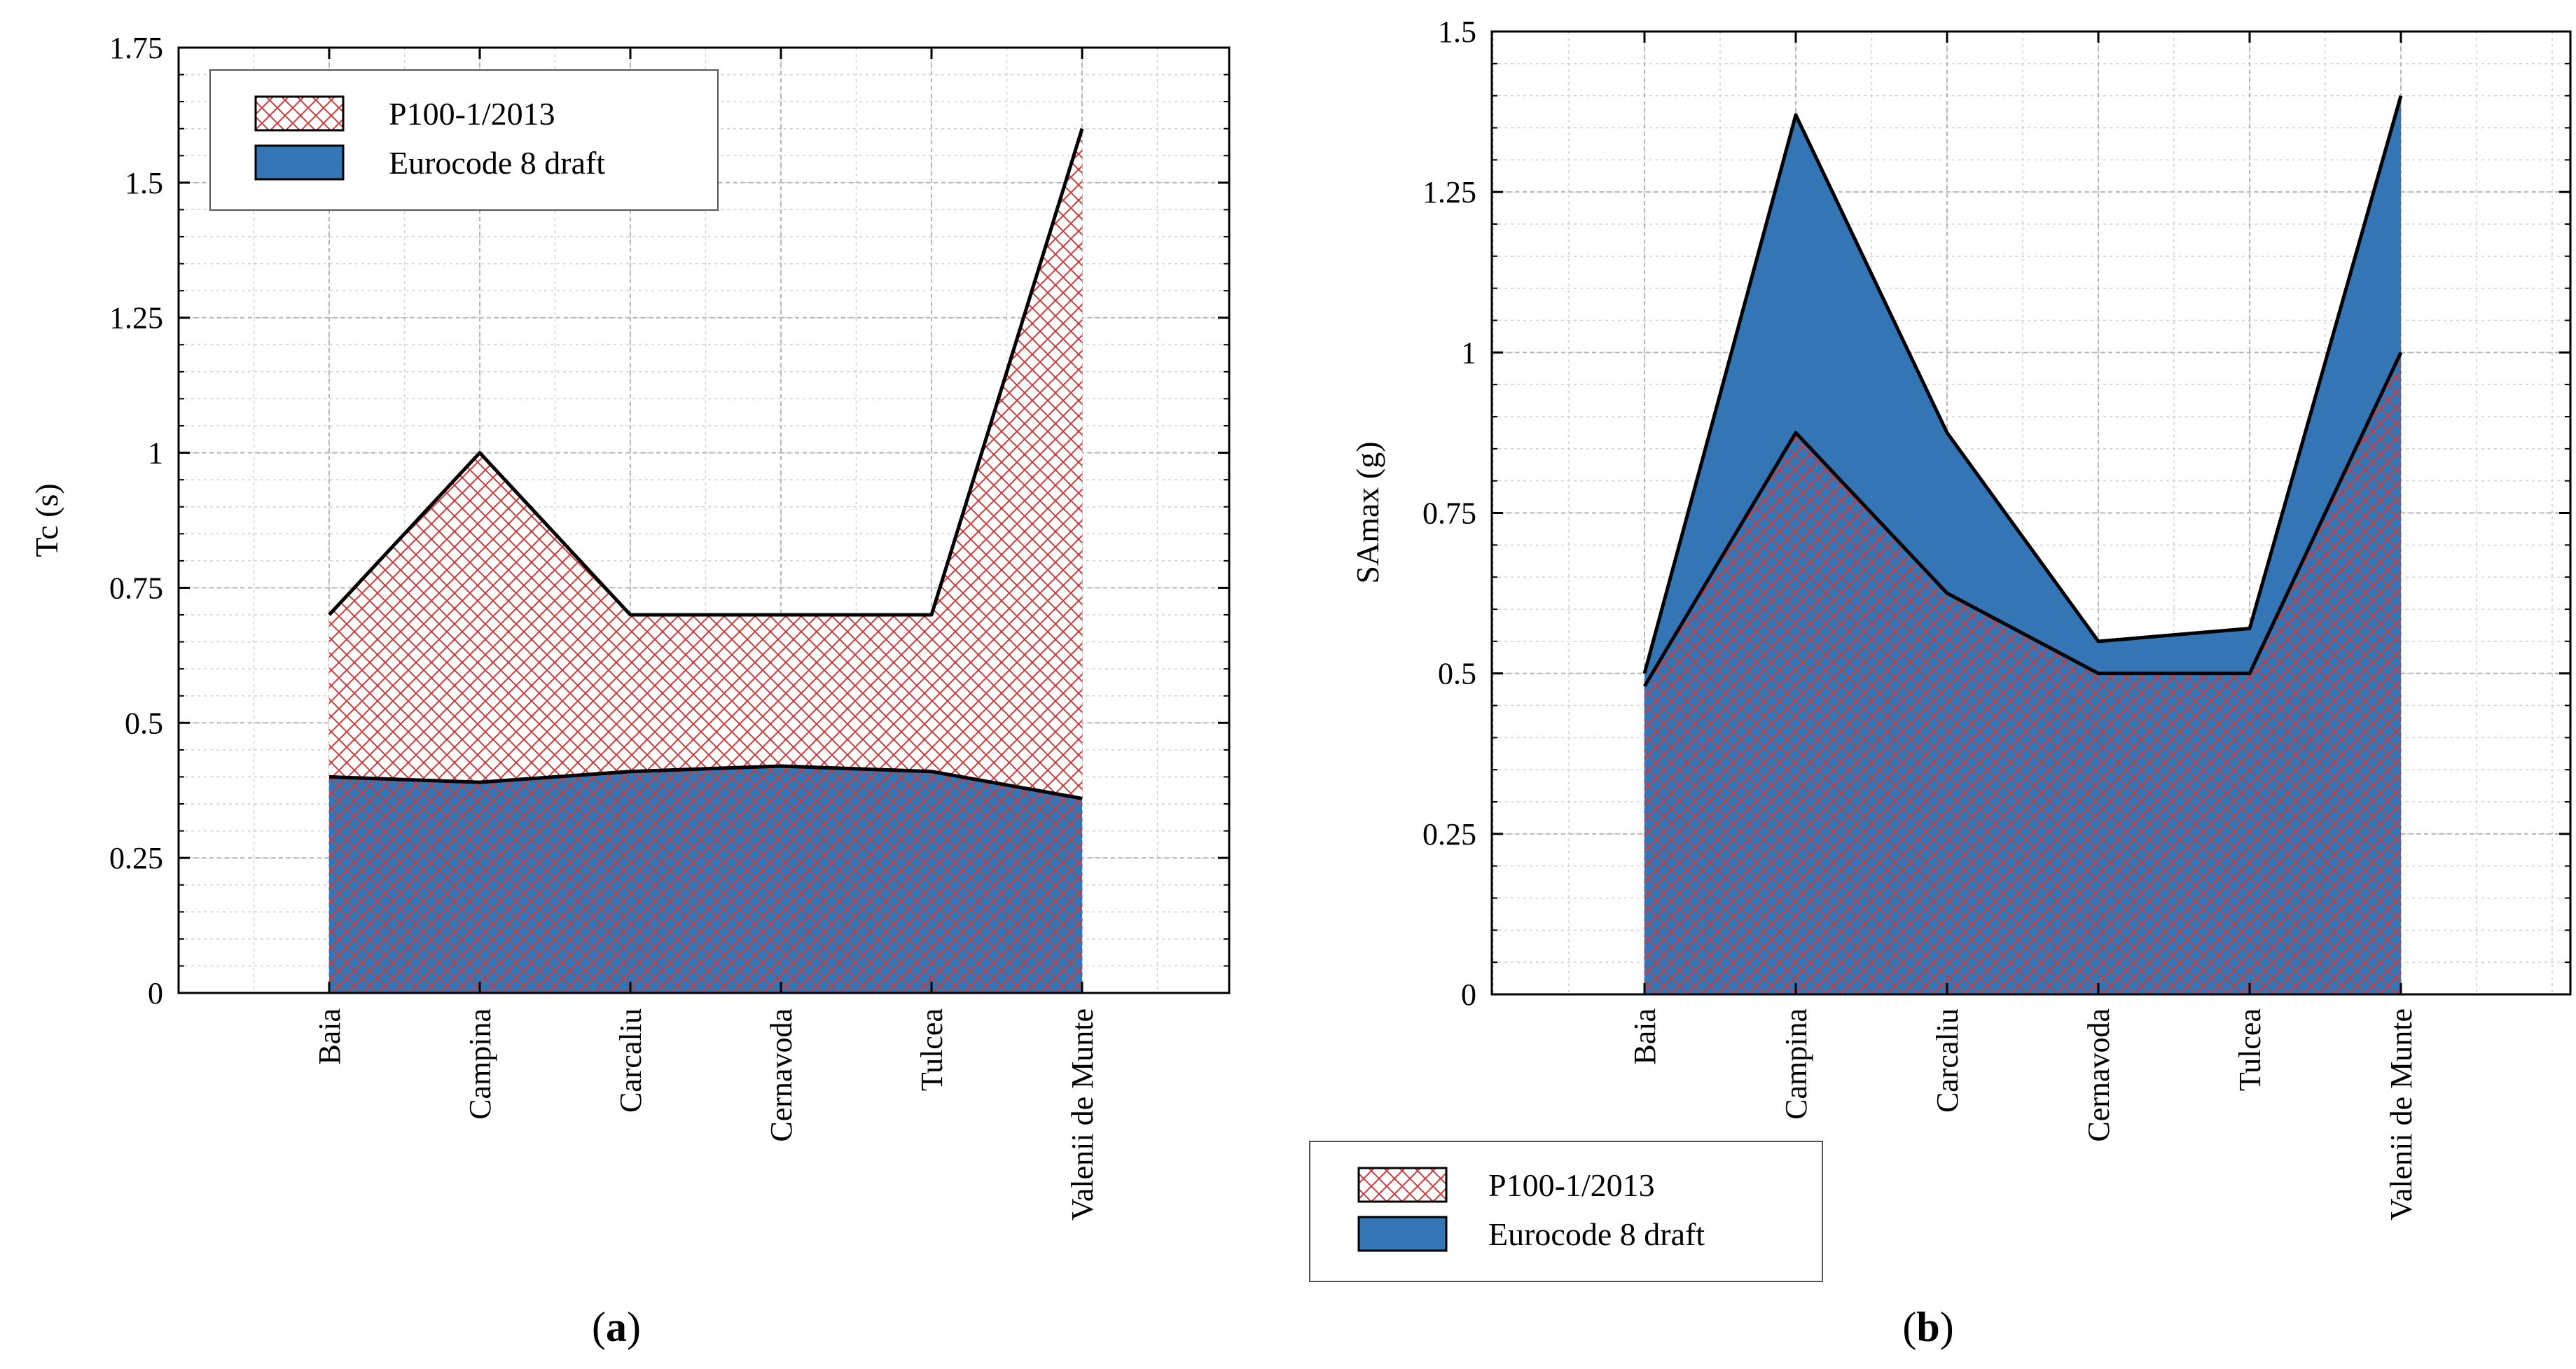 This screenshot has height=1369, width=2576. I want to click on area-eurocode-hatch-overlay, so click(705, 879).